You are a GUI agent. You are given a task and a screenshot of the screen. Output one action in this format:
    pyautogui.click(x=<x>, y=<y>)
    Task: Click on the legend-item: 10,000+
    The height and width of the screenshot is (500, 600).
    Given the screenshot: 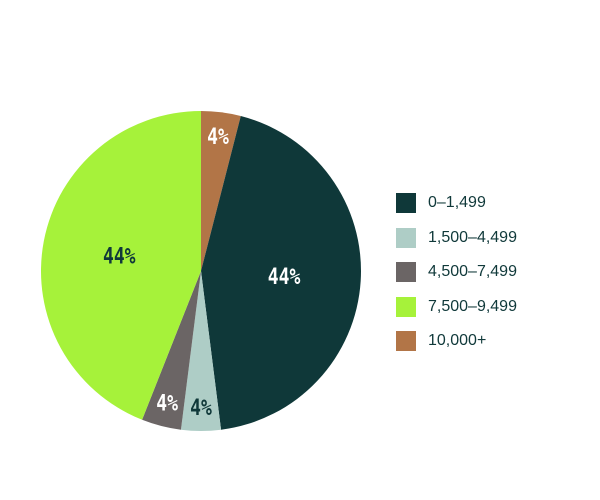 What is the action you would take?
    pyautogui.click(x=456, y=341)
    